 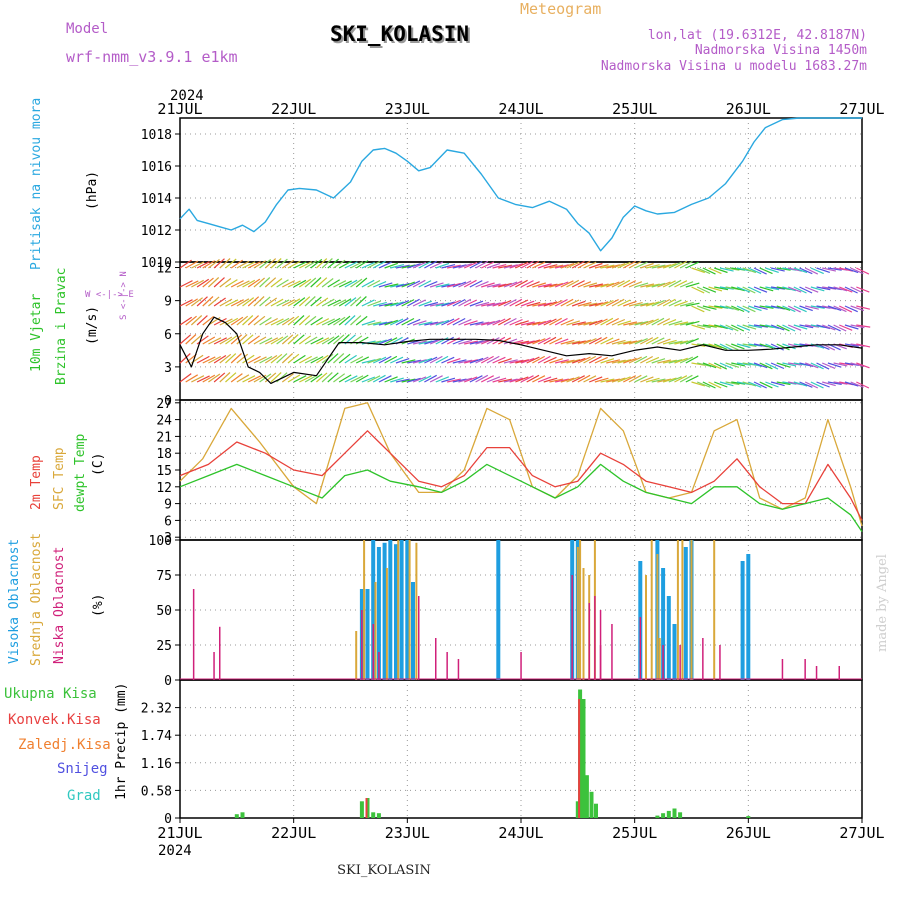 What do you see at coordinates (634, 833) in the screenshot?
I see `time-label-bottom: 25JUL` at bounding box center [634, 833].